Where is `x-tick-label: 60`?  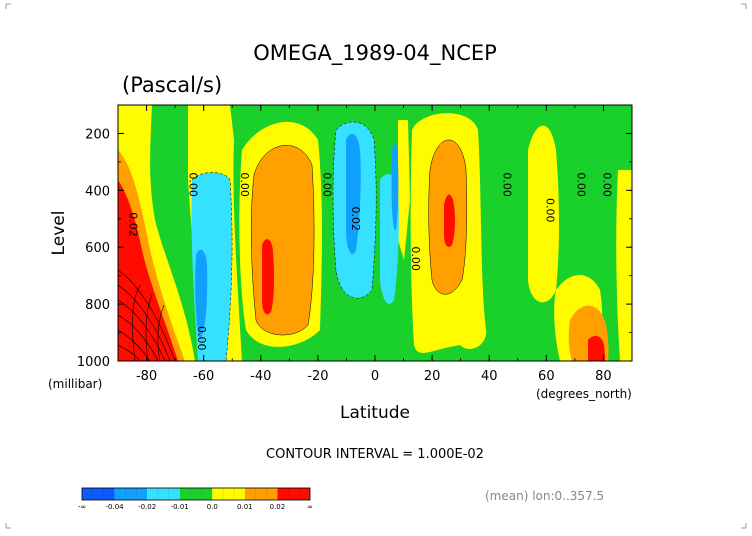
x-tick-label: 60 is located at coordinates (546, 376).